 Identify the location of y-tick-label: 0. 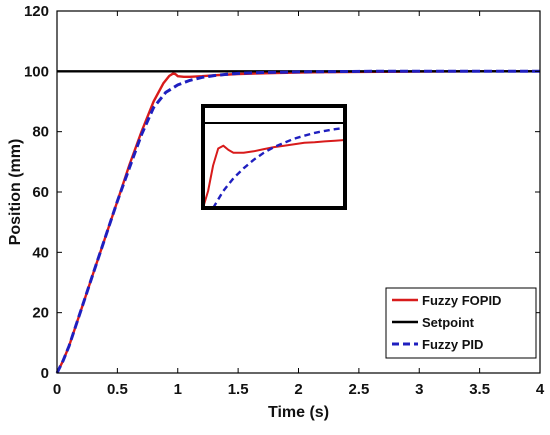
(45, 373).